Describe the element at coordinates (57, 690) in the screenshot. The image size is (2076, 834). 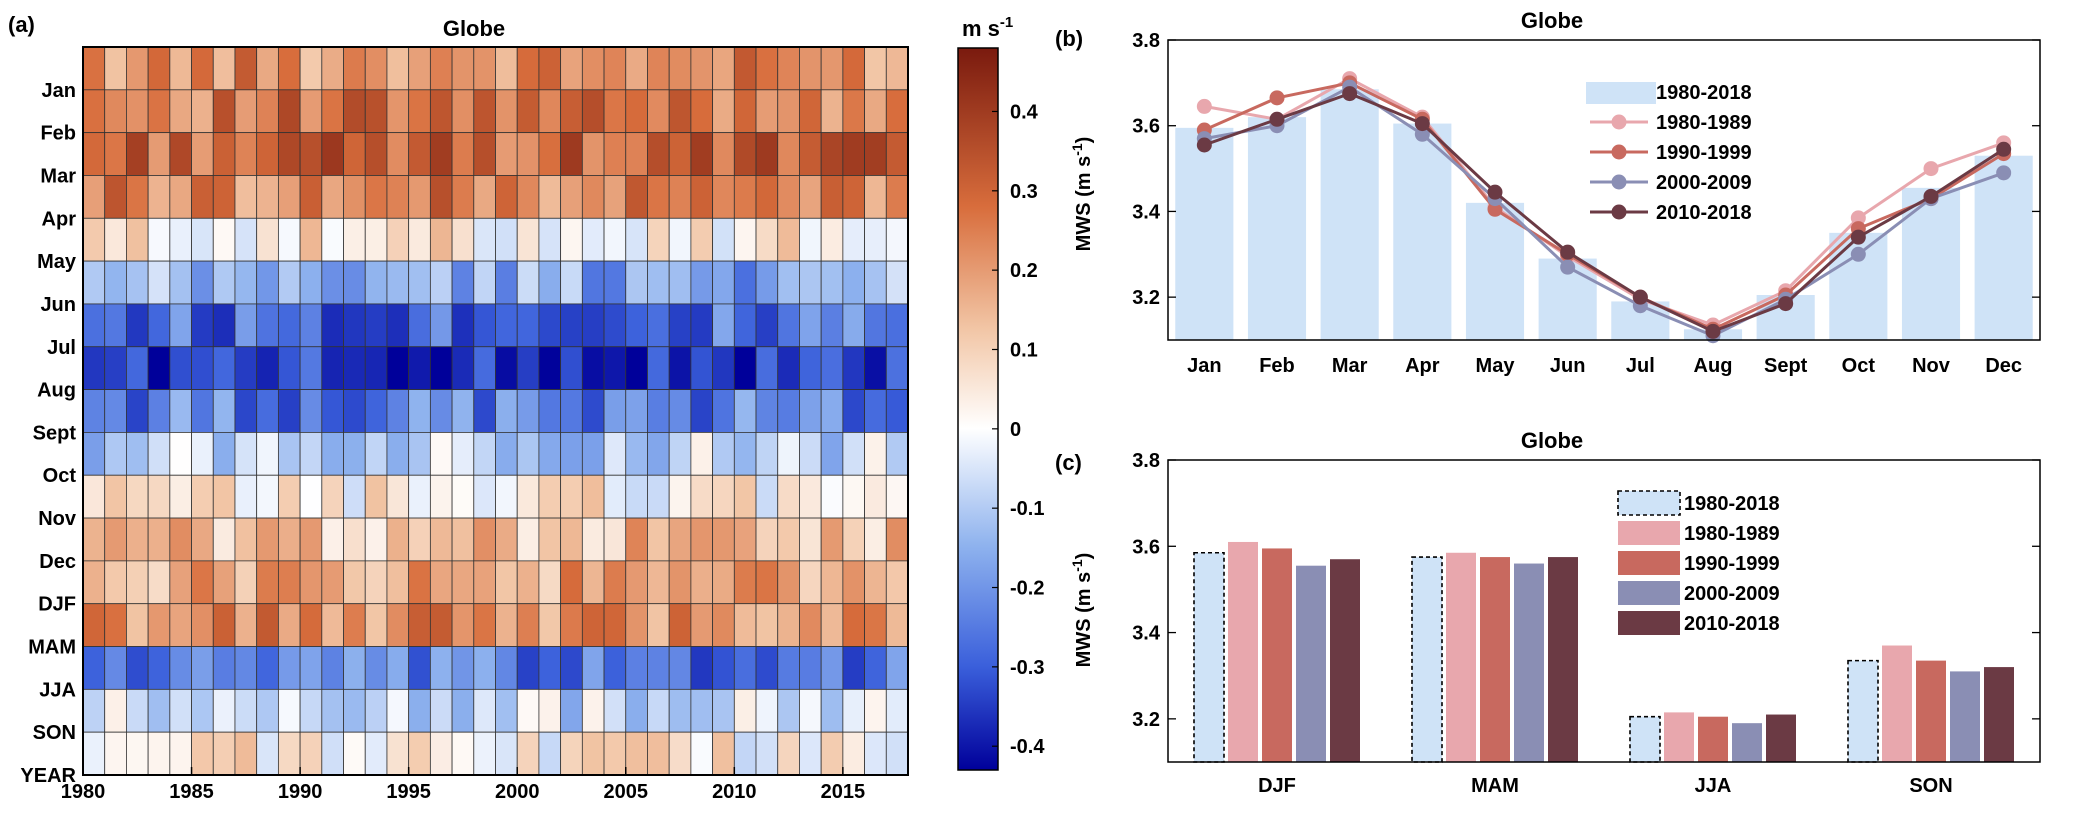
I see `heatmap-row-label: JJA` at that location.